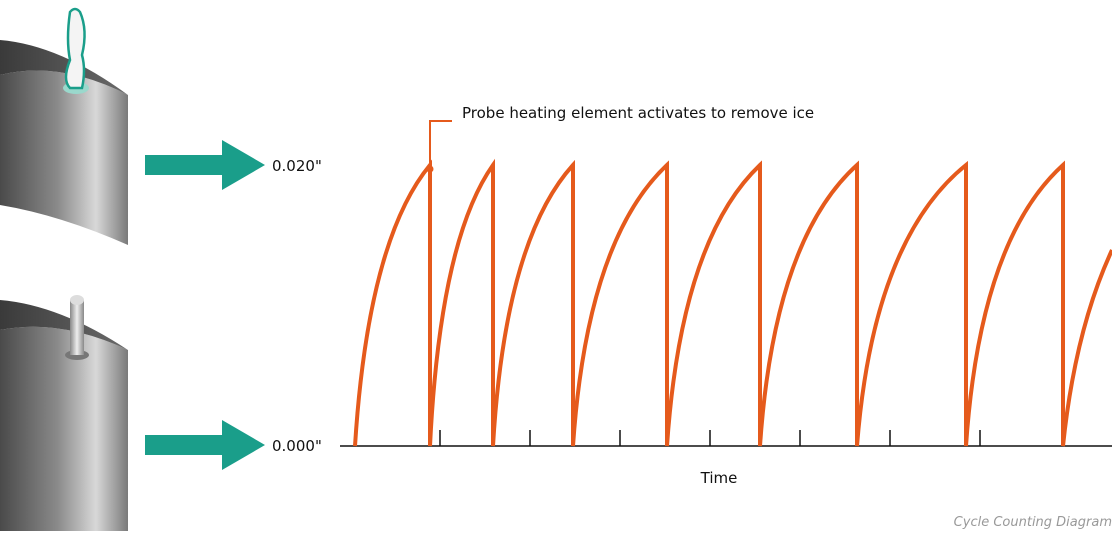 This screenshot has height=535, width=1112. I want to click on x-label: Time, so click(719, 478).